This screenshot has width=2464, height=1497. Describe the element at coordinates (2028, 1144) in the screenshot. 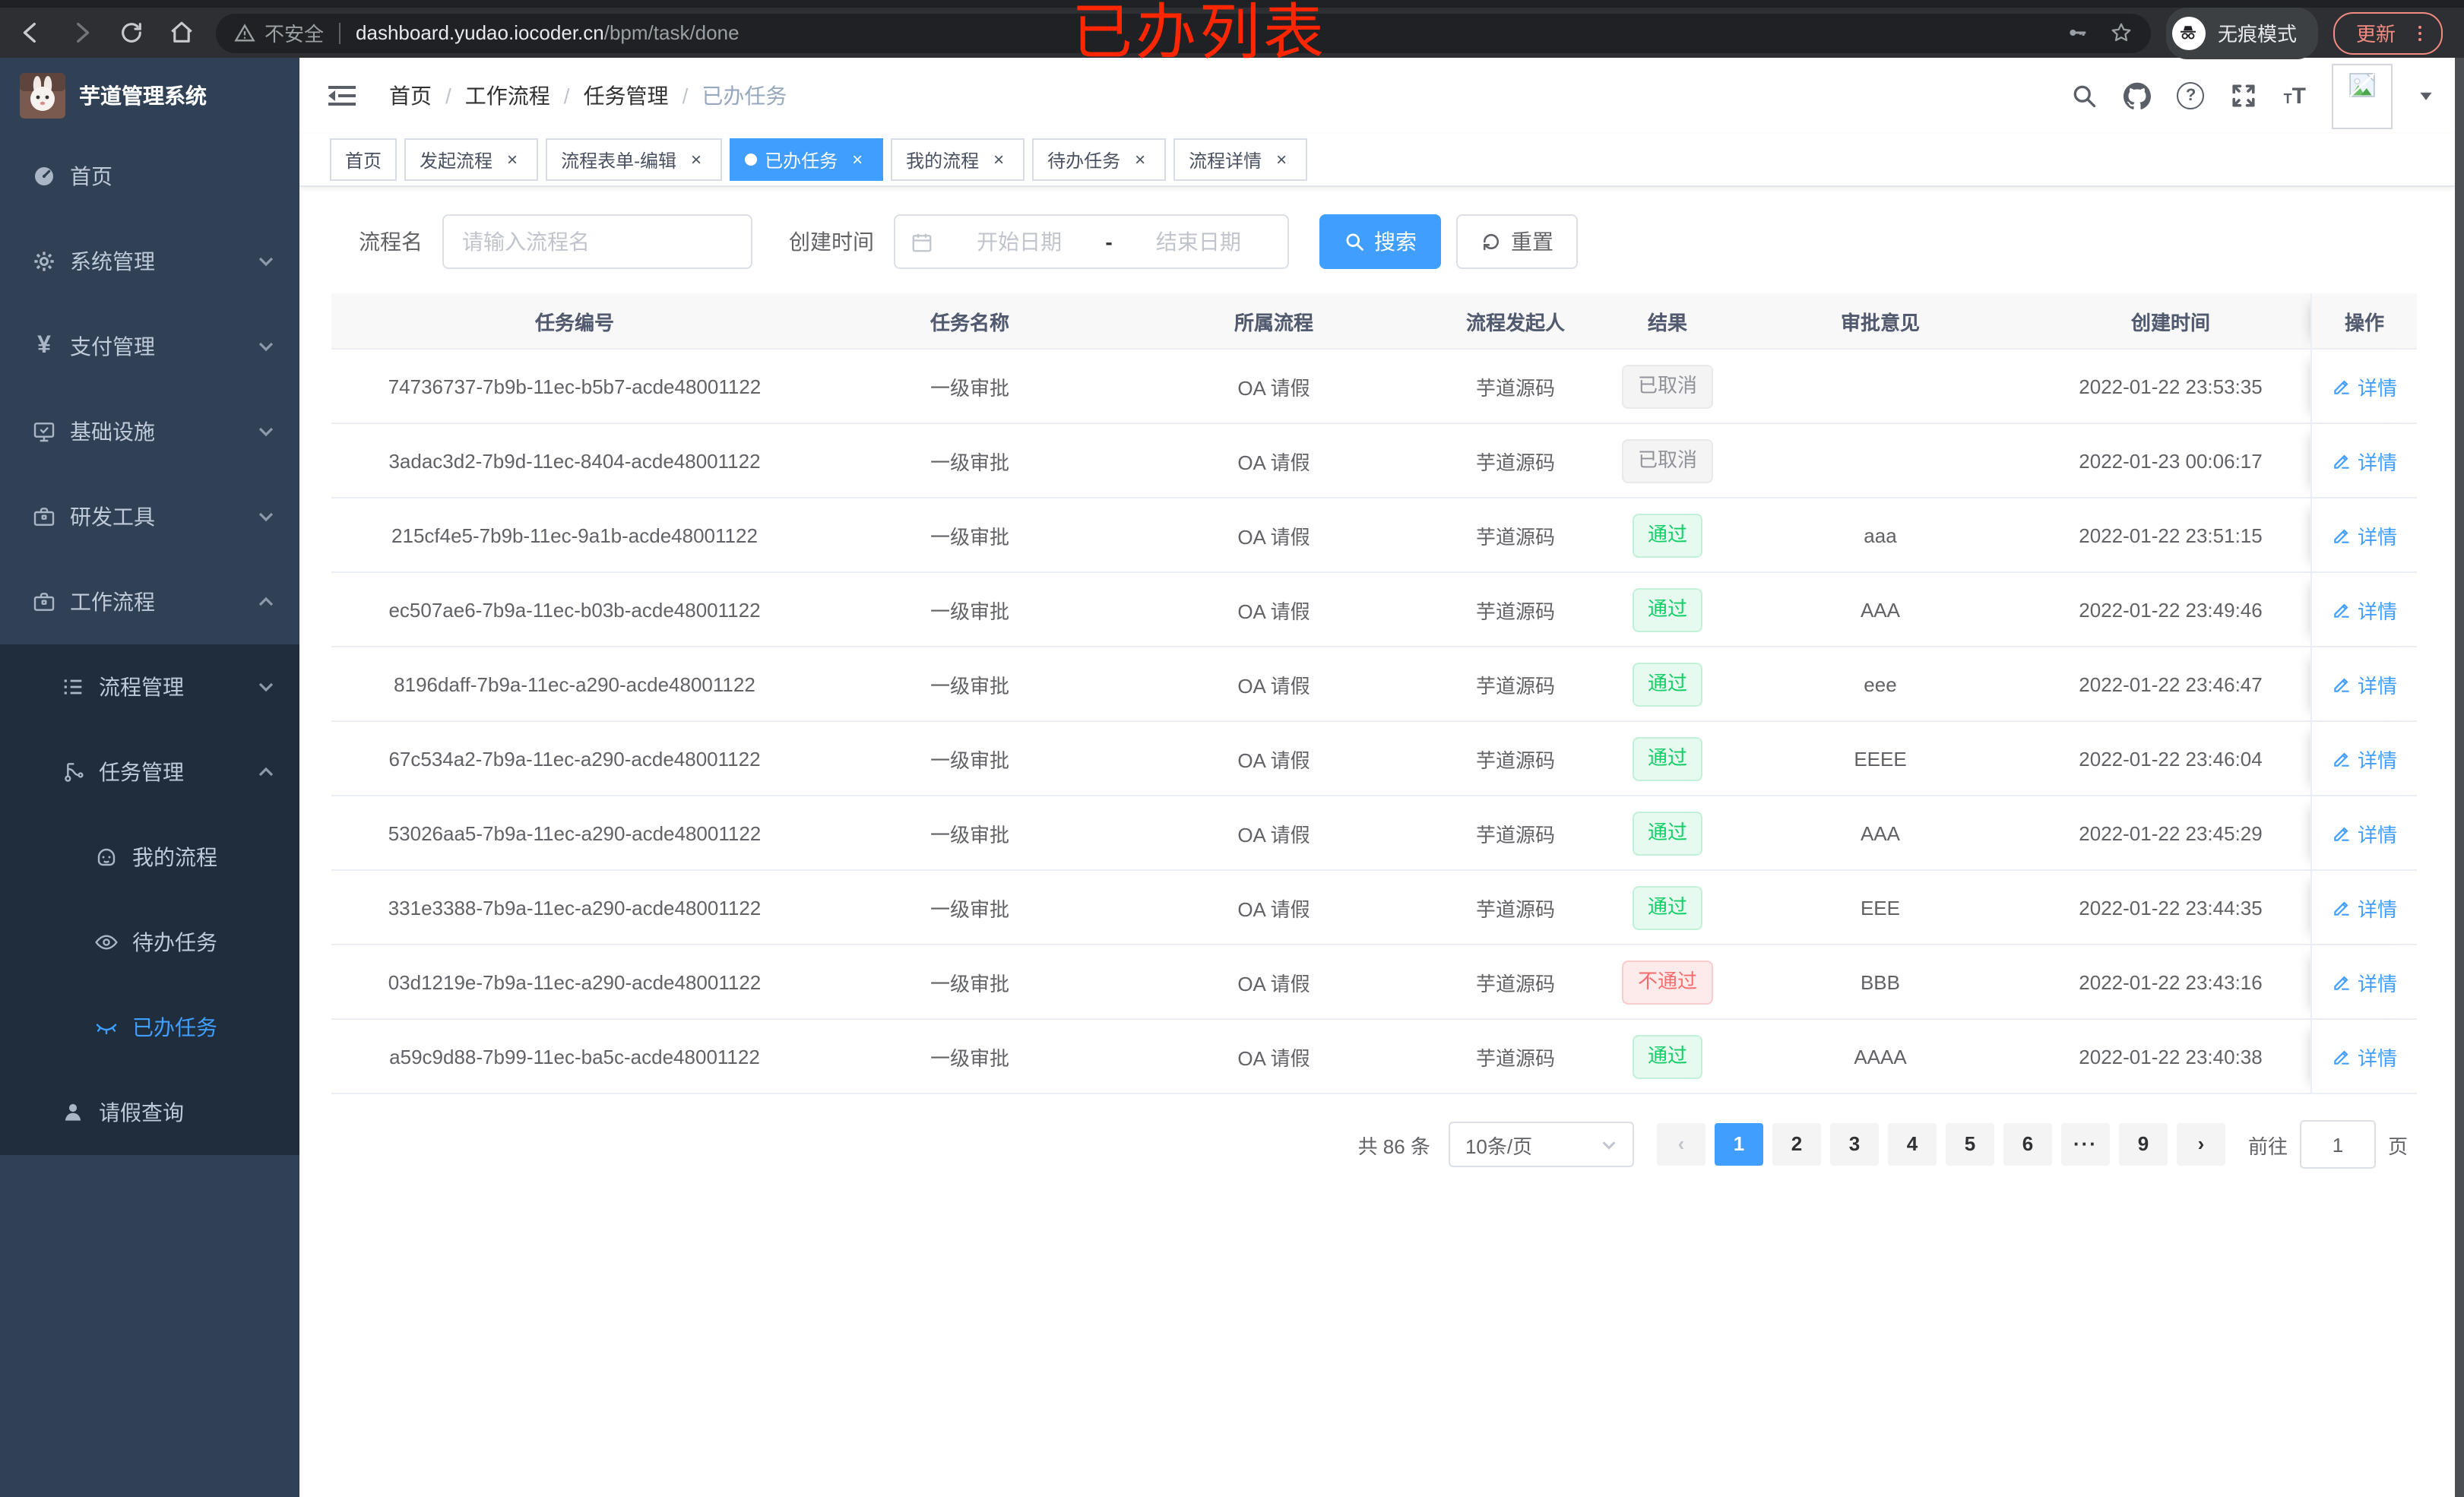

I see `page-button: 6` at that location.